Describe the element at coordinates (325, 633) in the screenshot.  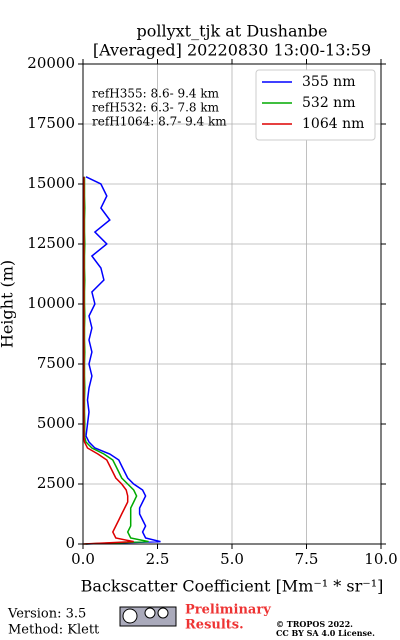
I see `copyright: CC BY SA 4.0 License.` at that location.